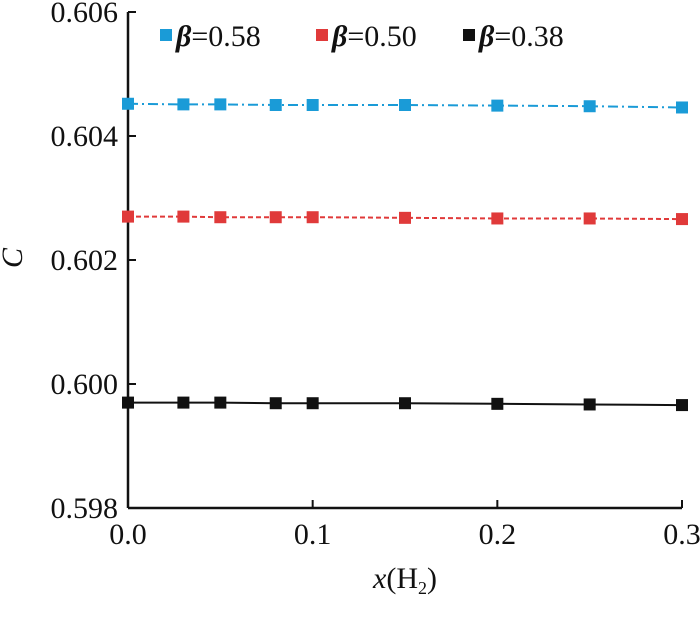  What do you see at coordinates (85, 260) in the screenshot?
I see `y-tick-label: 0.602` at bounding box center [85, 260].